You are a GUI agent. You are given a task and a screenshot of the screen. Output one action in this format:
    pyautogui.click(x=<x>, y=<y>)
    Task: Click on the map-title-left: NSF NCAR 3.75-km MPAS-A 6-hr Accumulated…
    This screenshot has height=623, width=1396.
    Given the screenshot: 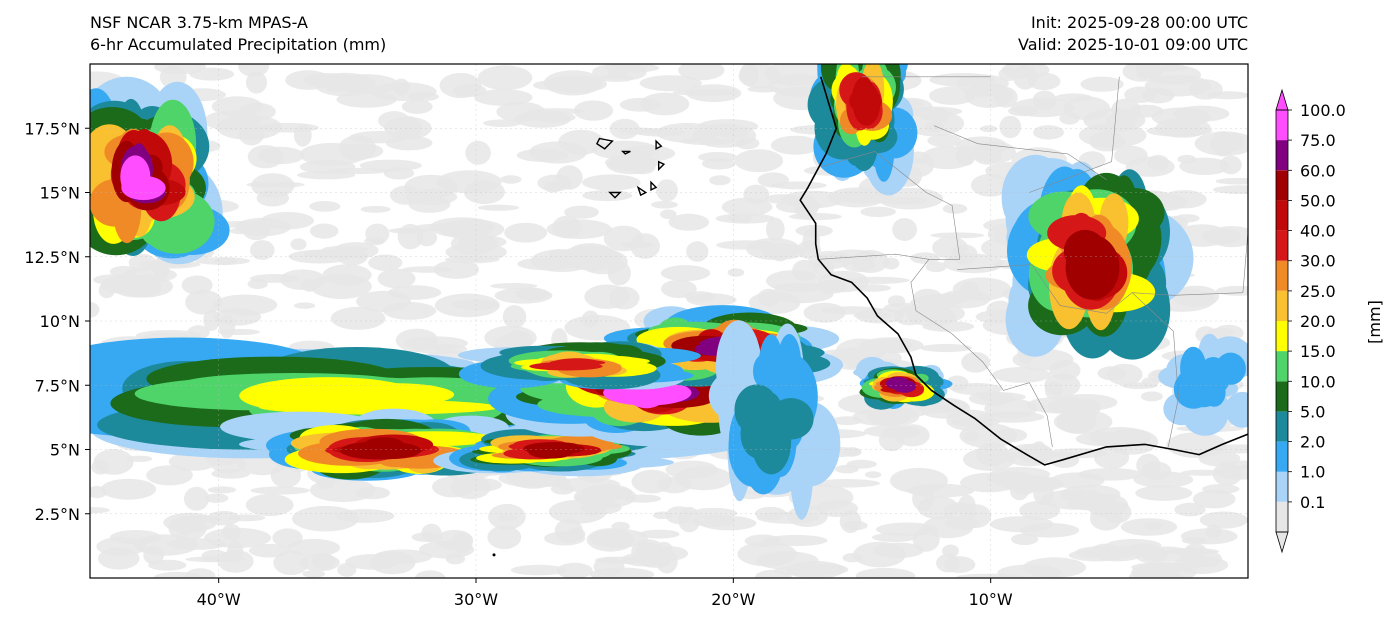 What is the action you would take?
    pyautogui.click(x=238, y=34)
    